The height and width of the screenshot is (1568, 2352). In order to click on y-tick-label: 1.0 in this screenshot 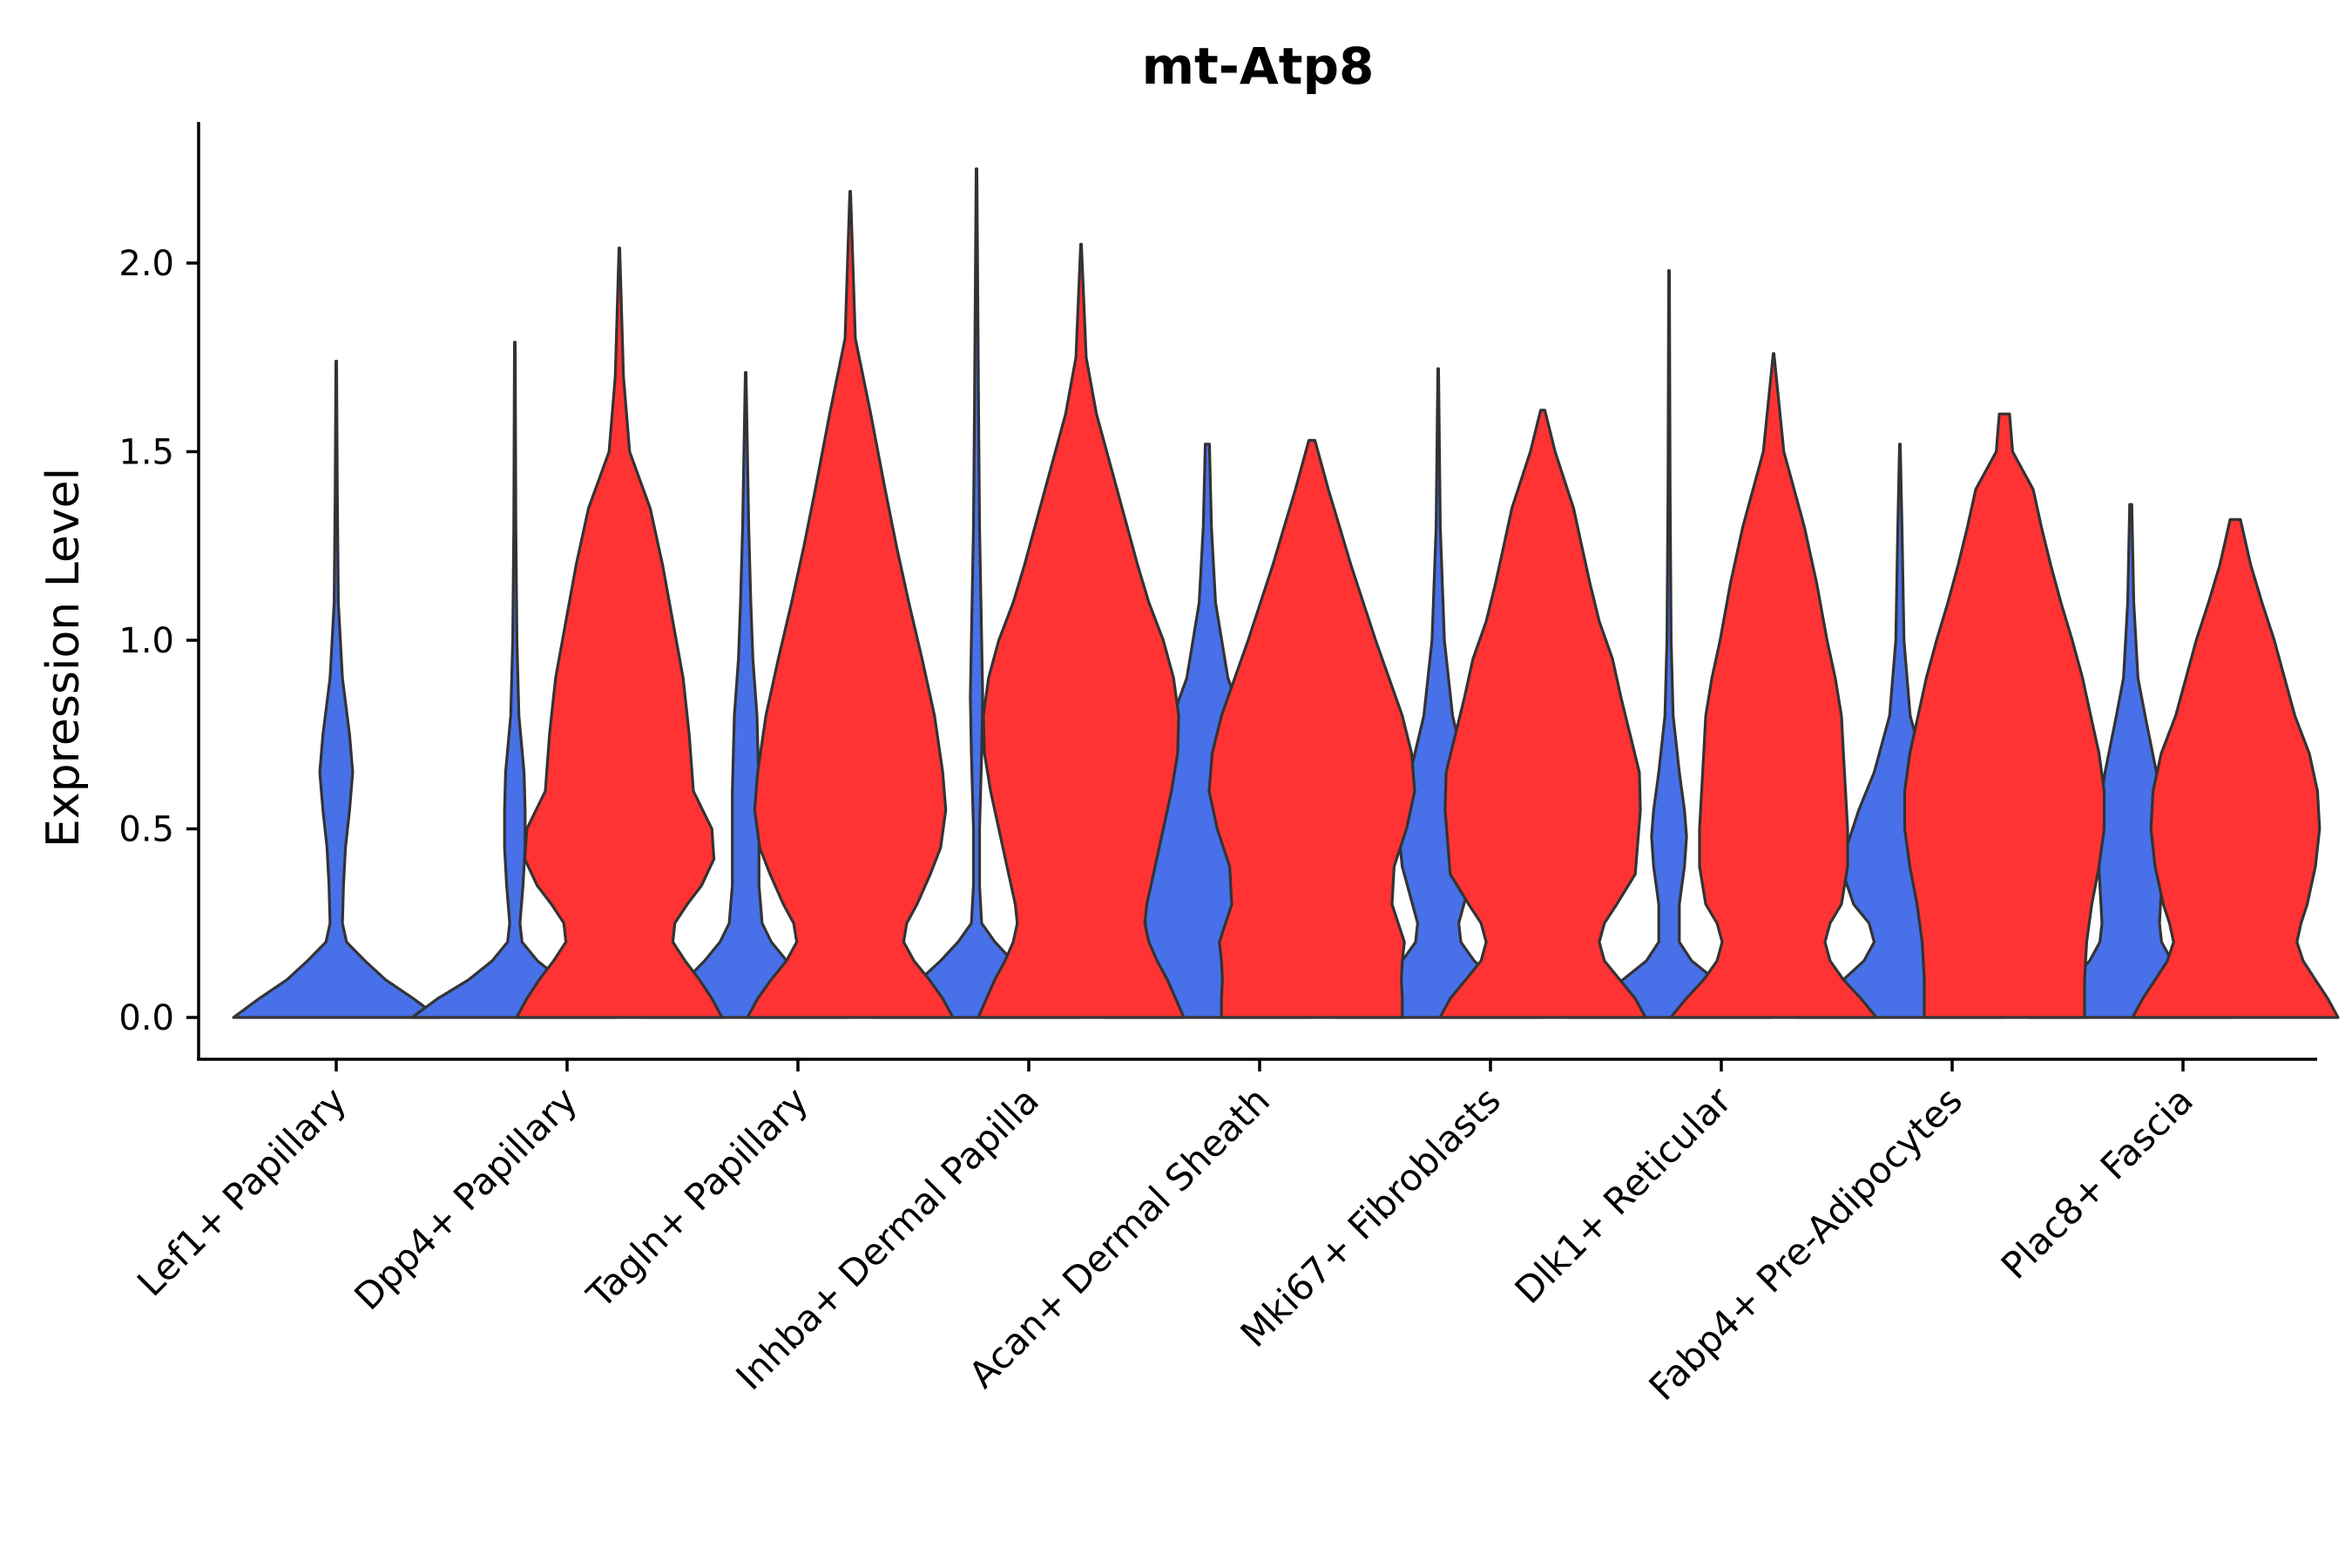, I will do `click(146, 641)`.